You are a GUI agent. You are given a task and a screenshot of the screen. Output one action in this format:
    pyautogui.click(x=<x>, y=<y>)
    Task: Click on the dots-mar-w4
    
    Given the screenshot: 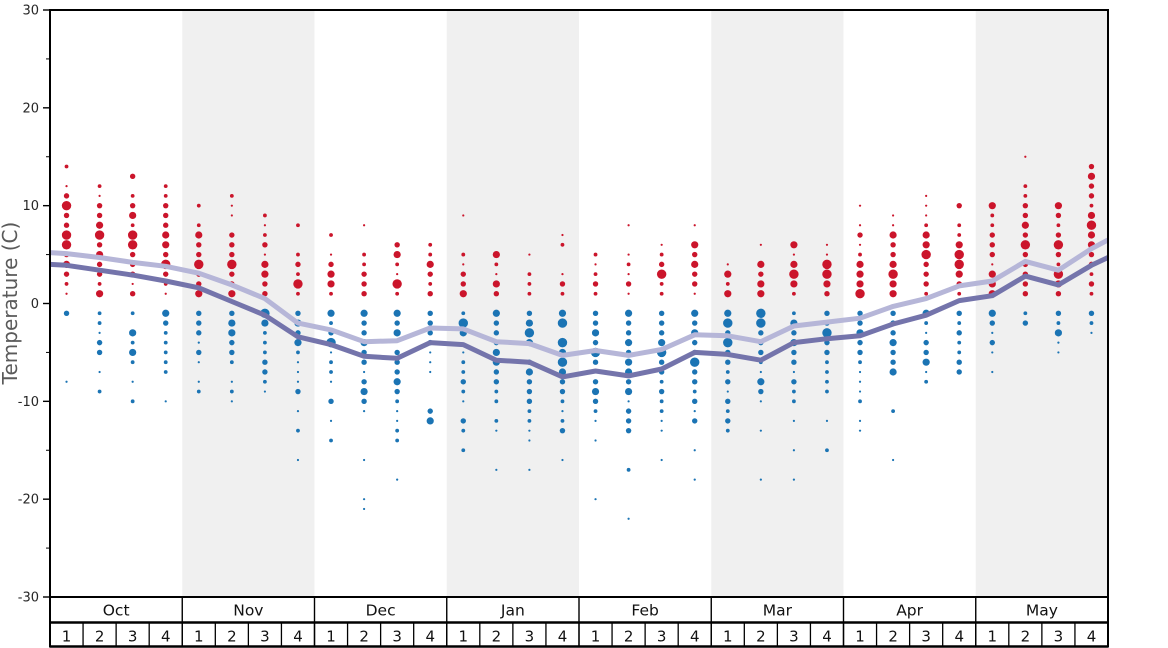 What is the action you would take?
    pyautogui.click(x=827, y=348)
    